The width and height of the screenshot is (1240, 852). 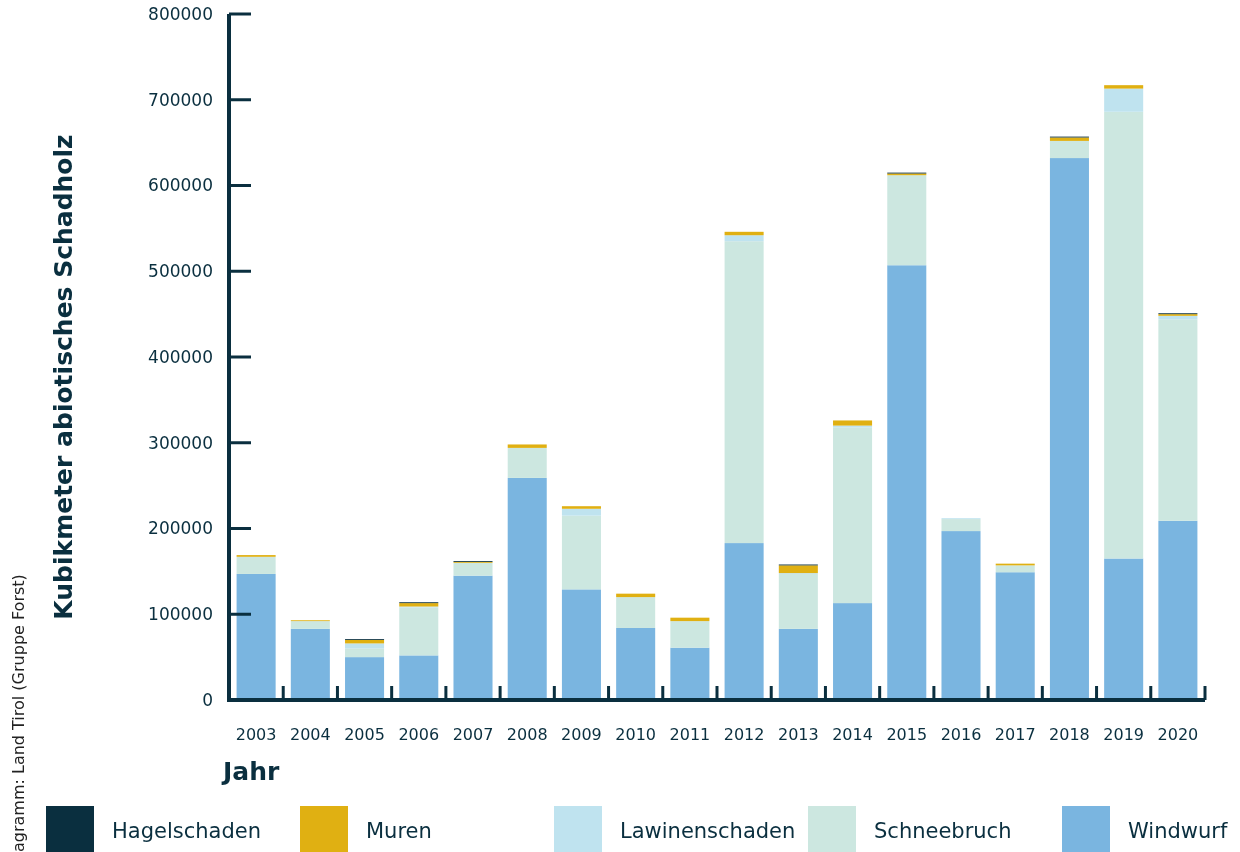 What do you see at coordinates (581, 734) in the screenshot?
I see `x-tick-label: 2009` at bounding box center [581, 734].